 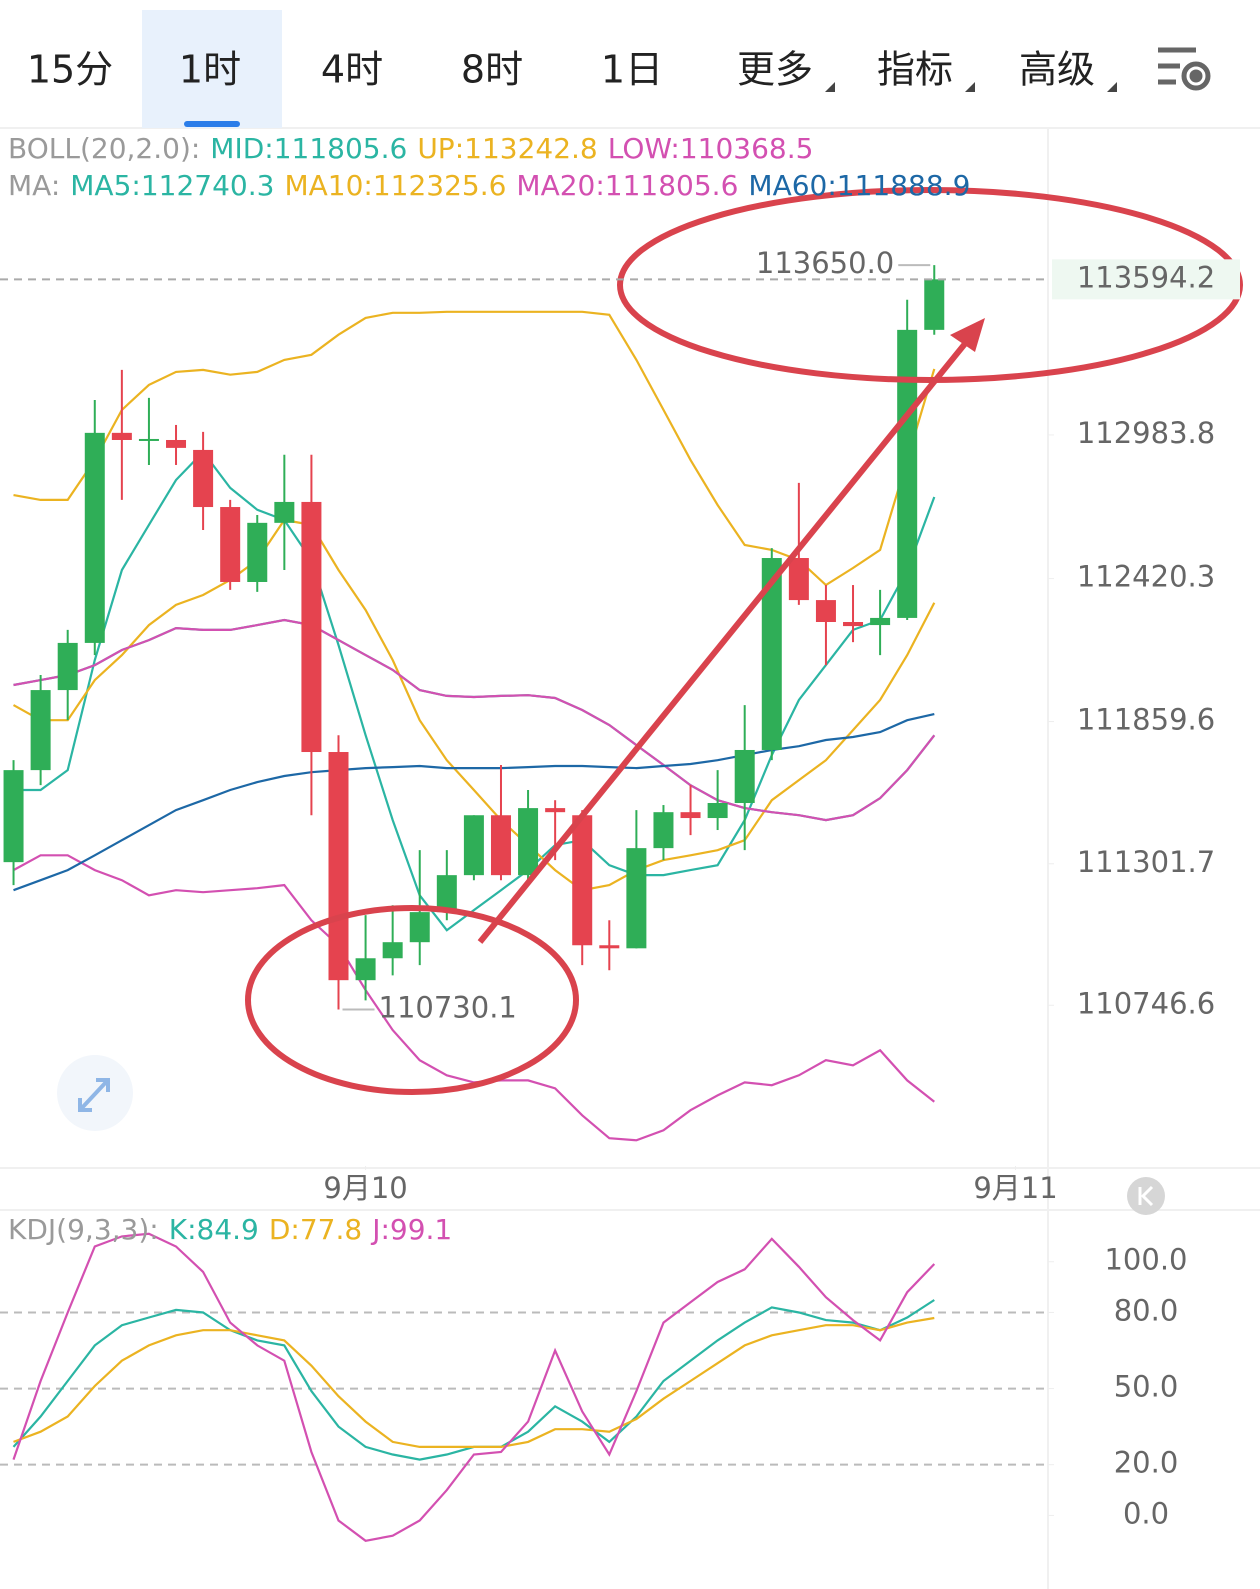 I want to click on legend-row: KDJ(9,3,3): K:84.9 D:77.8 J:99.1, so click(x=230, y=1229).